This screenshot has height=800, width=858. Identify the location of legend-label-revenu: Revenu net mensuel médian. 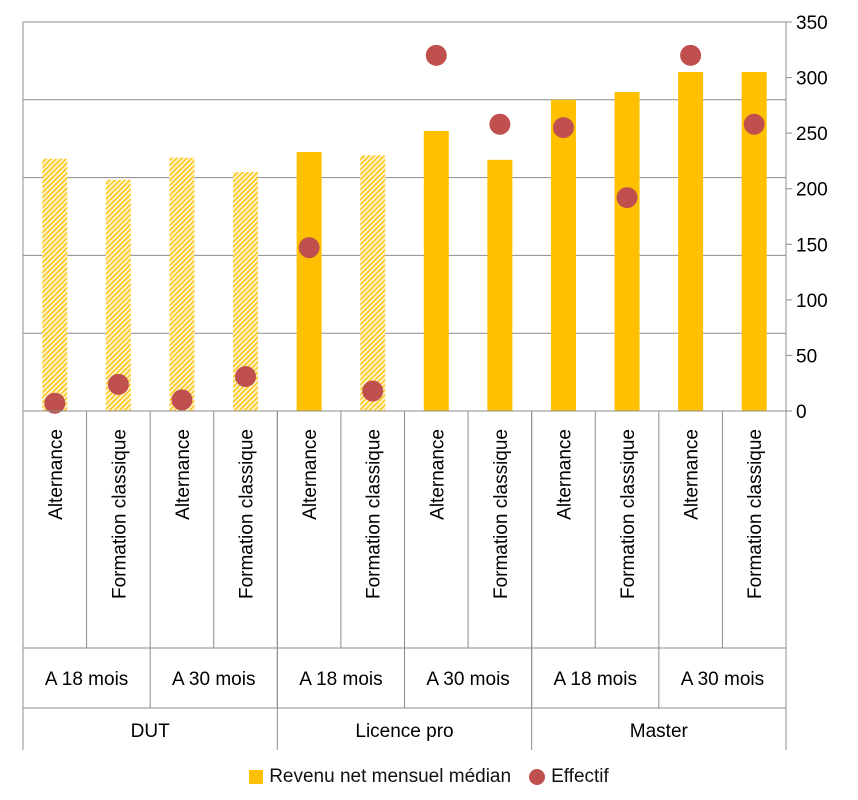
(390, 776).